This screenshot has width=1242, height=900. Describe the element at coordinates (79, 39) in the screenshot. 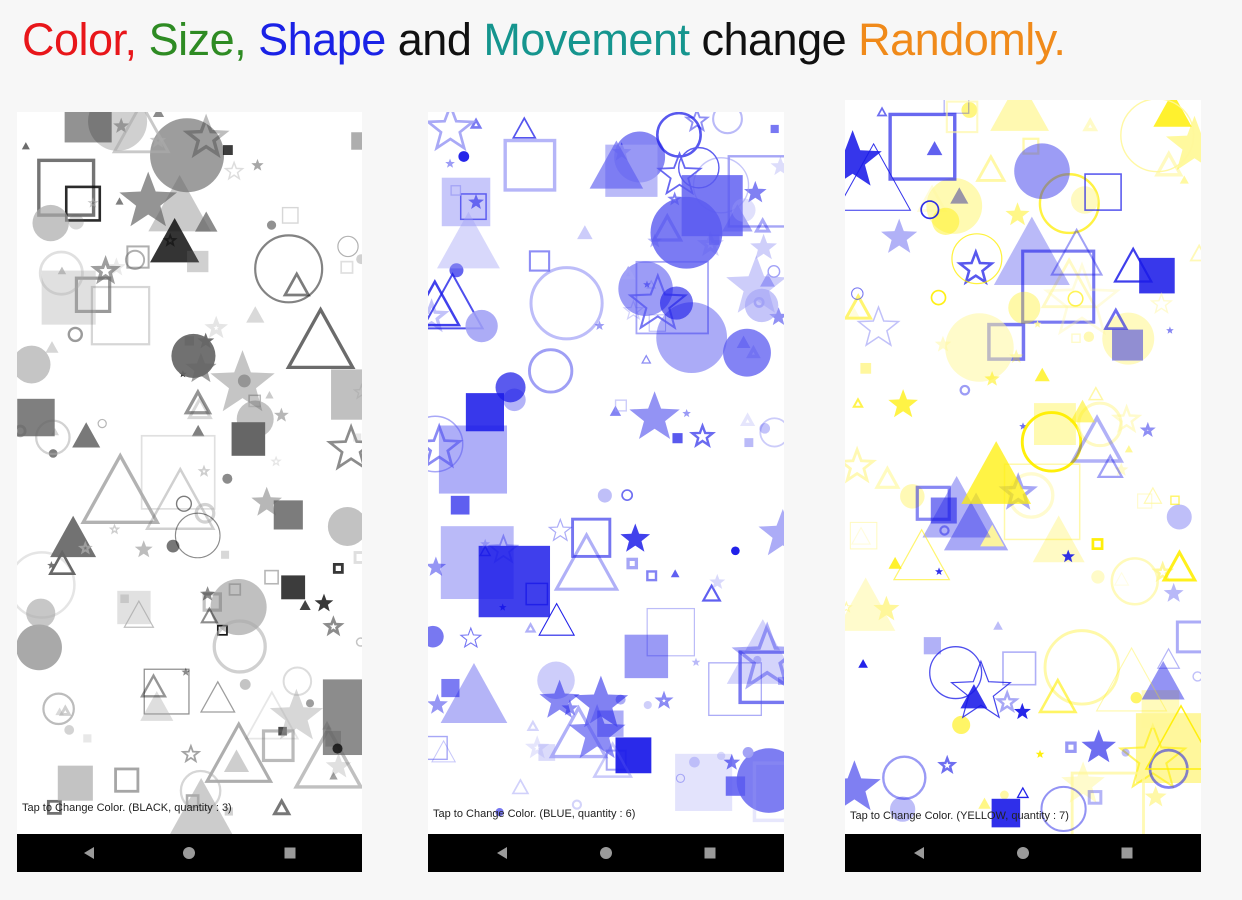

I see `headline-word-color: Color,` at that location.